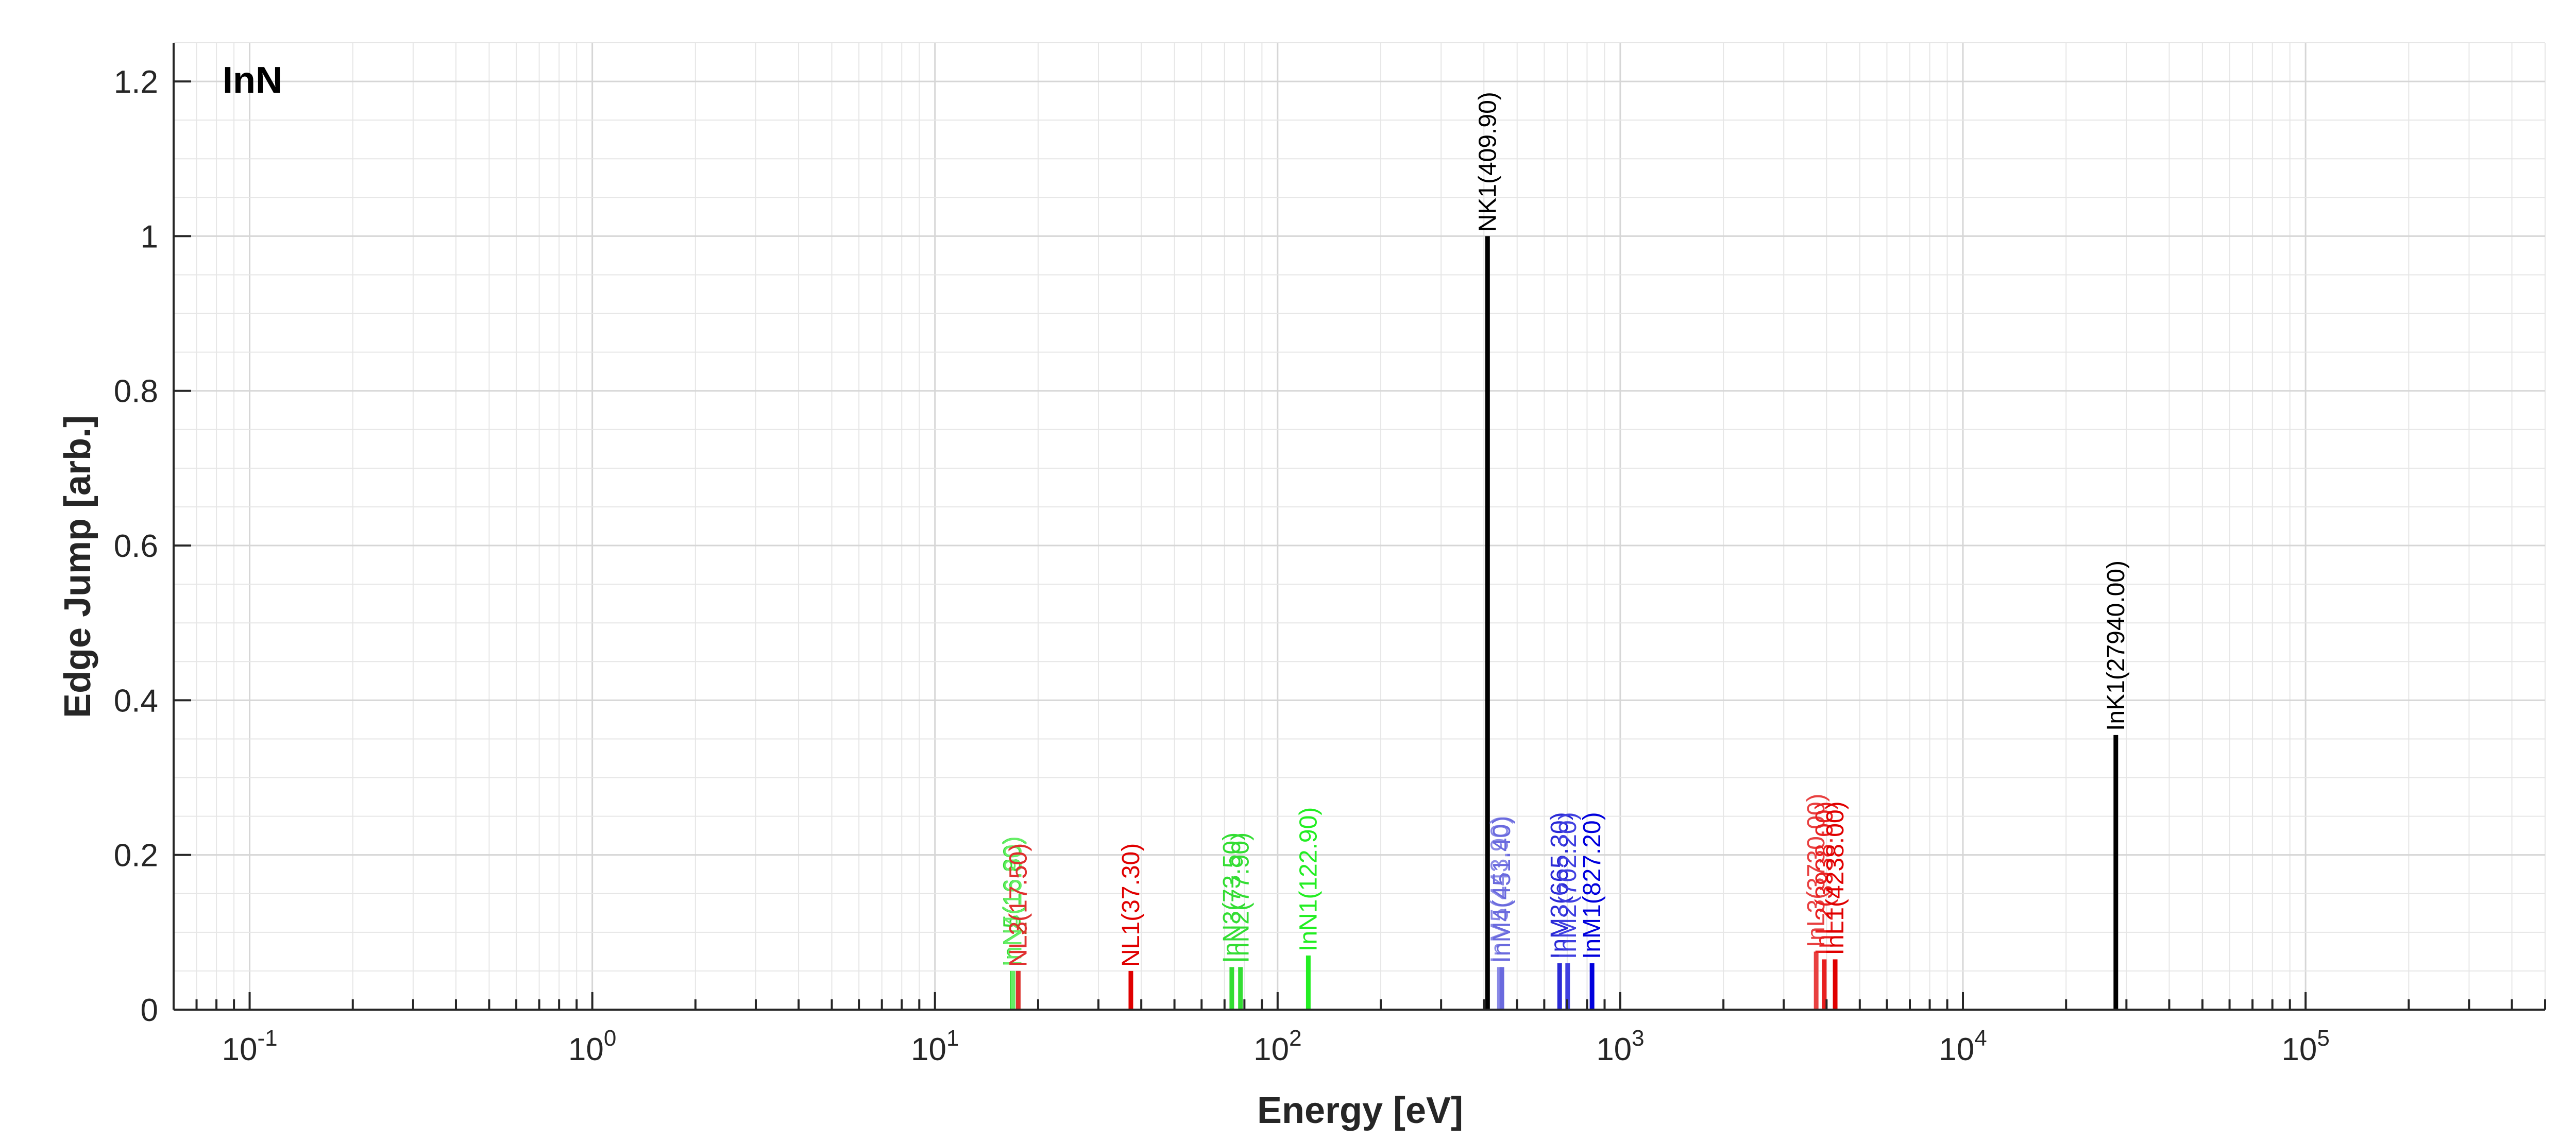 Image resolution: width=2576 pixels, height=1141 pixels. What do you see at coordinates (1131, 905) in the screenshot?
I see `edge-label: NL1(37.30)` at bounding box center [1131, 905].